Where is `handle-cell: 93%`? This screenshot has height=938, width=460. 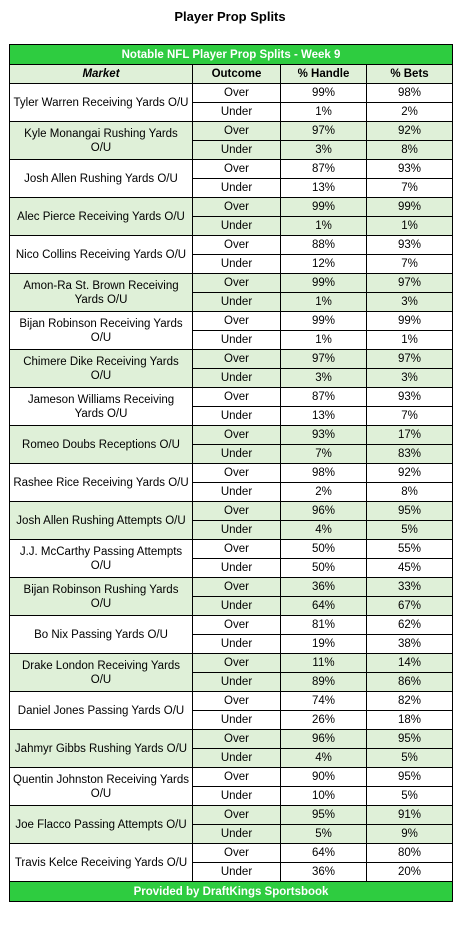
handle-cell: 93% is located at coordinates (324, 435).